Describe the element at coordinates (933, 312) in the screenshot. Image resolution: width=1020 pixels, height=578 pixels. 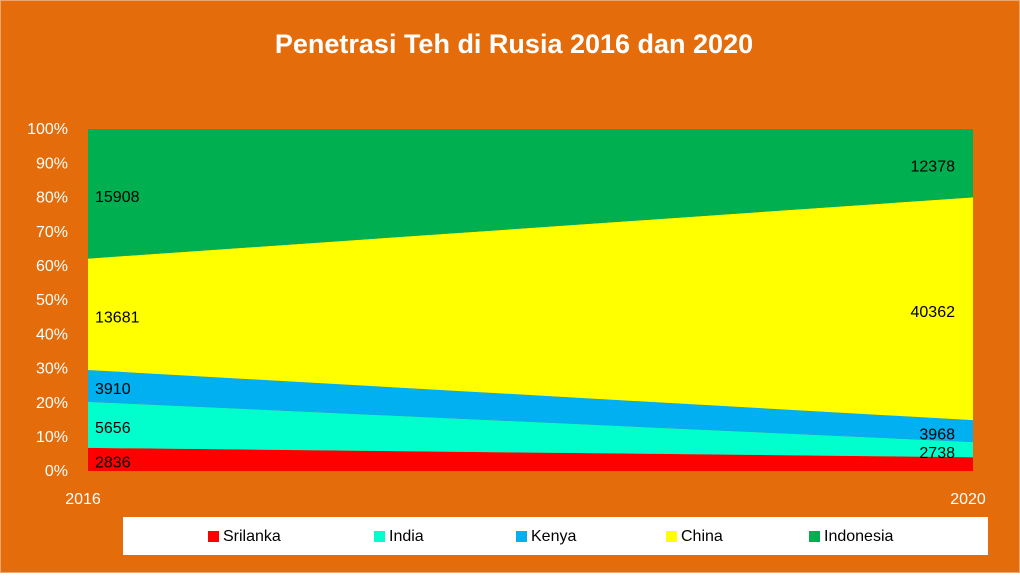
I see `data-label: 40362` at that location.